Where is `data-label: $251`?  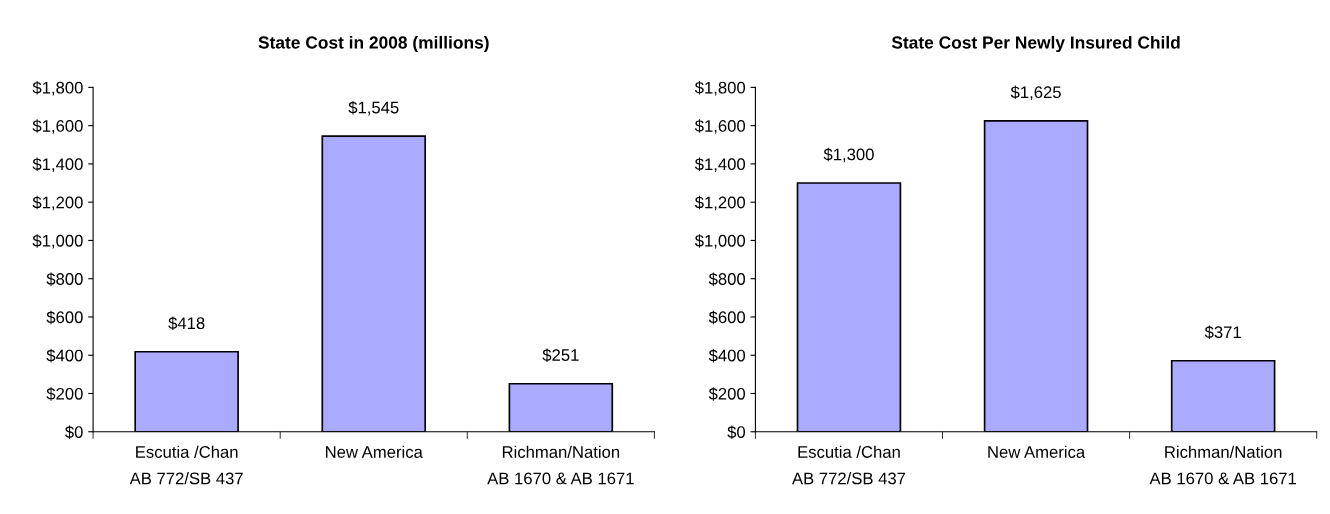 data-label: $251 is located at coordinates (560, 355).